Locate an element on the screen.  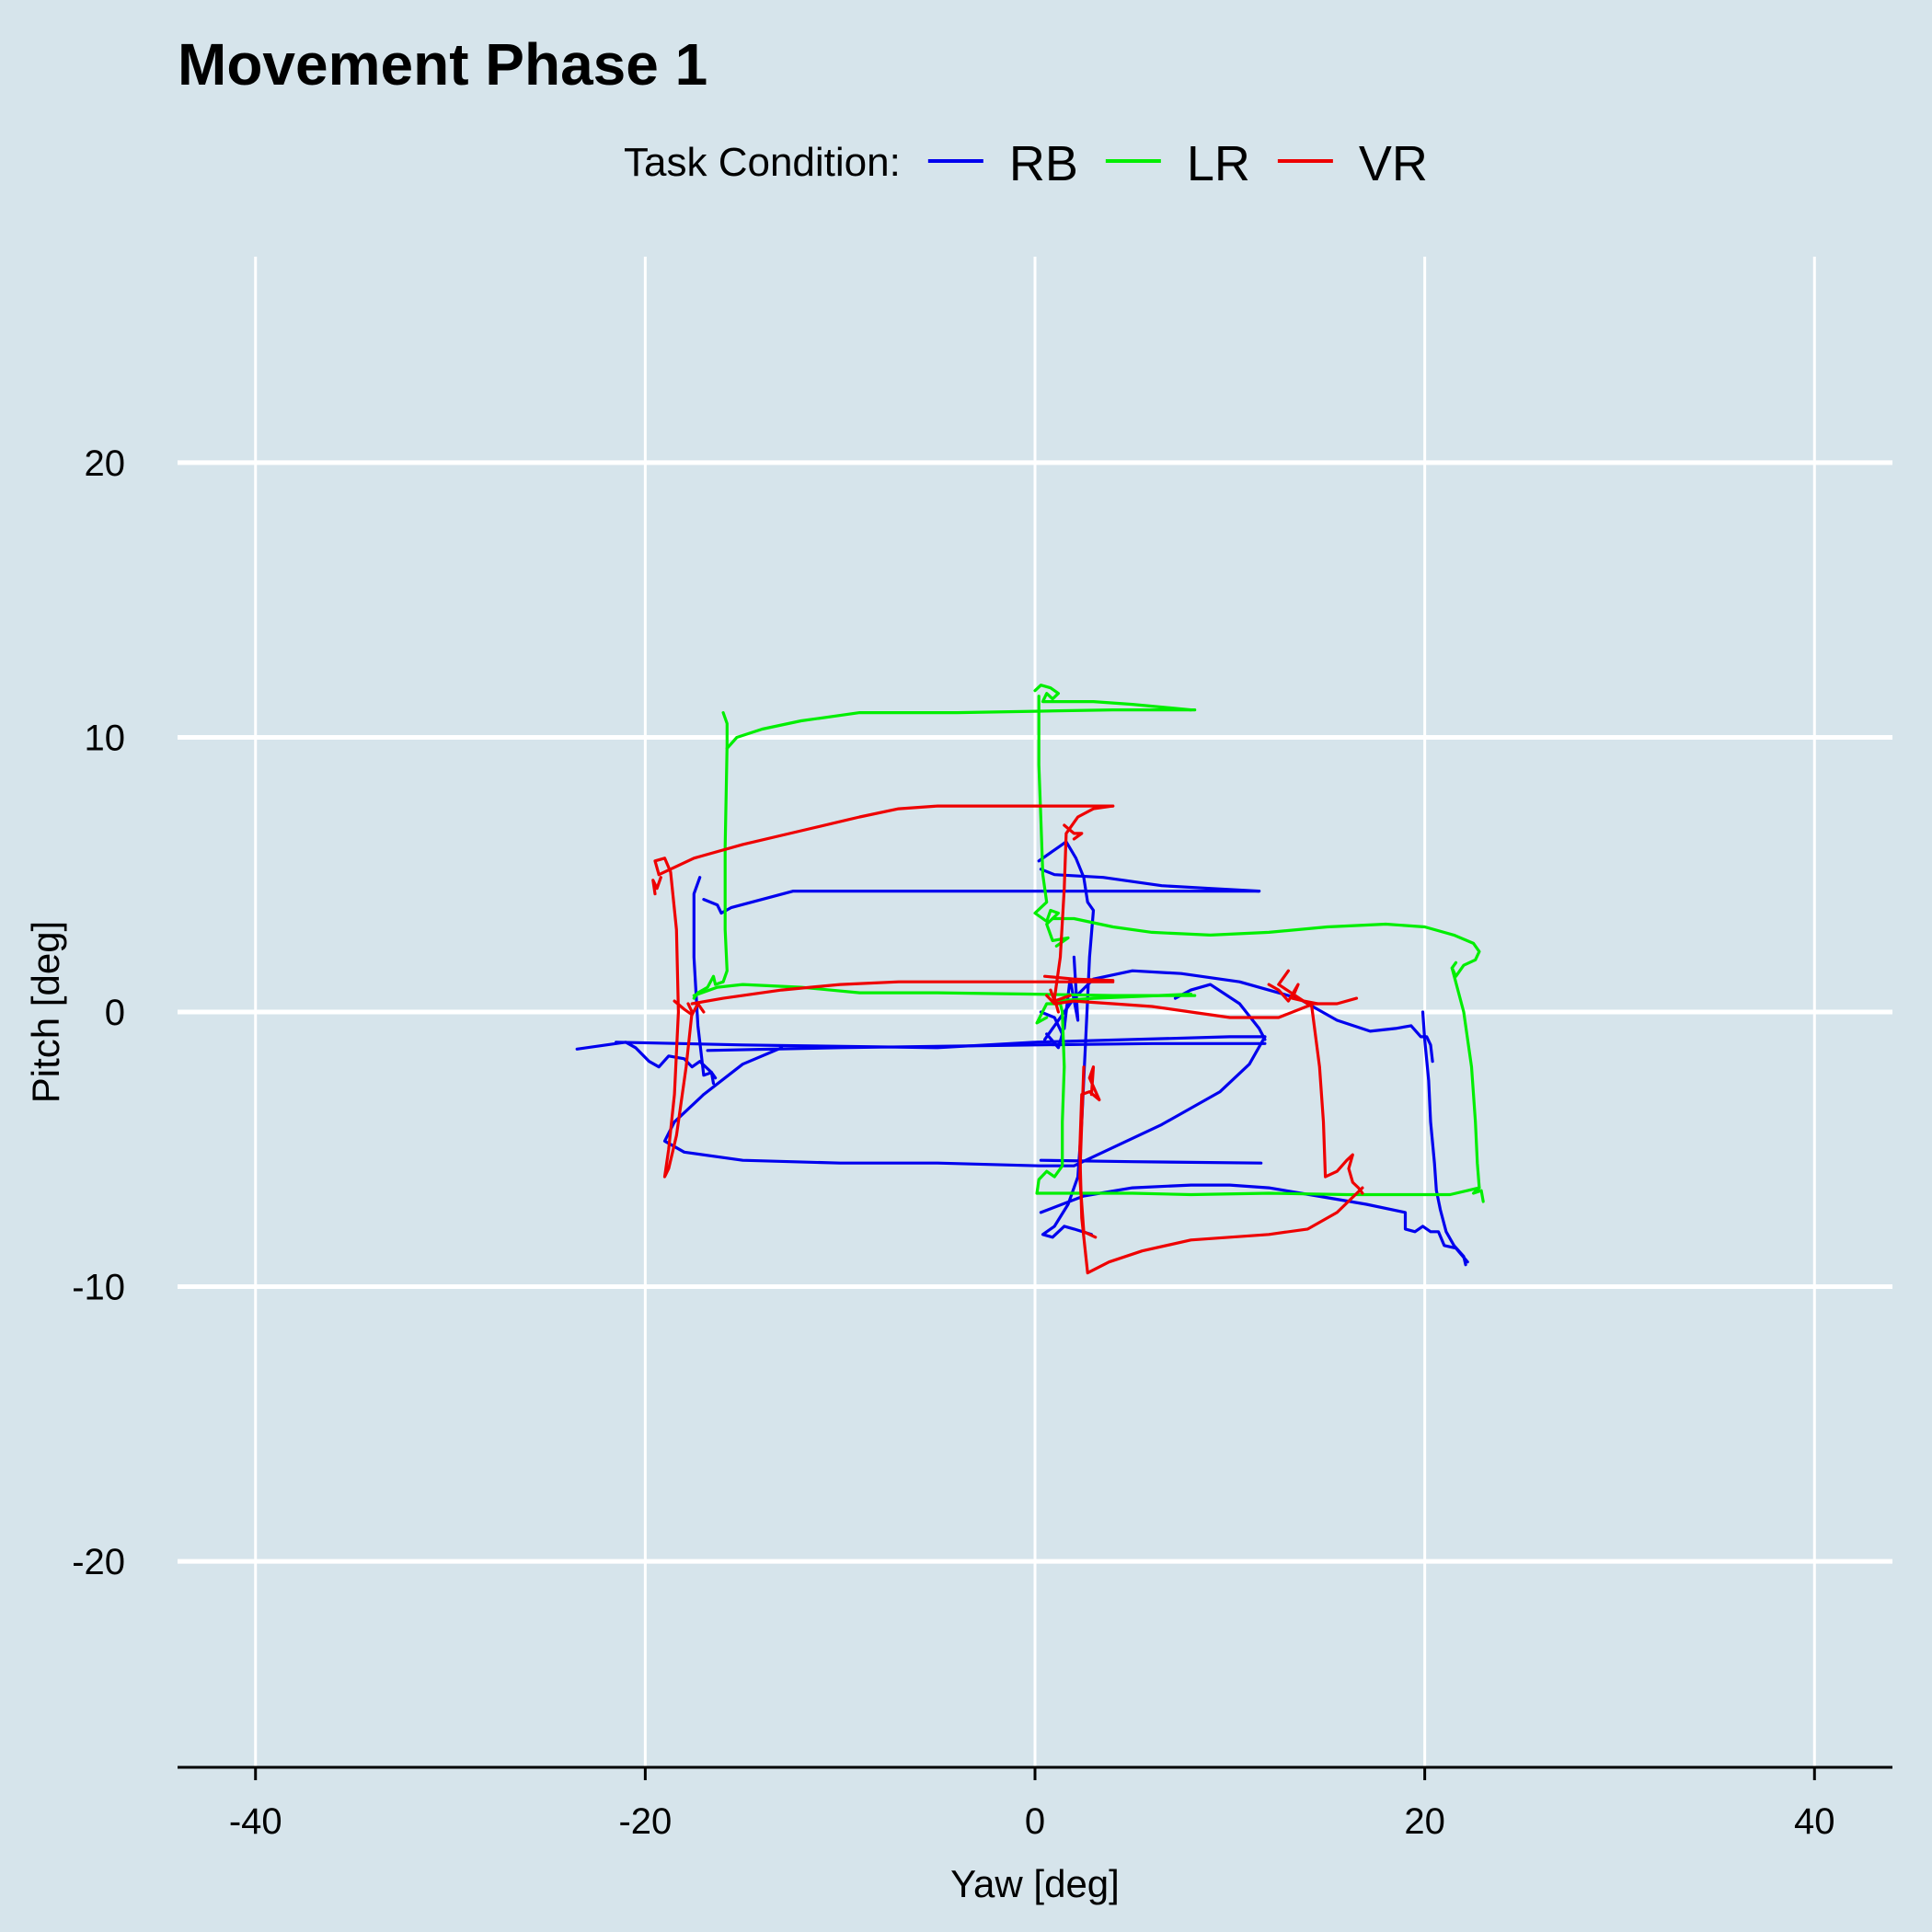
series-lr is located at coordinates (1088, 943).